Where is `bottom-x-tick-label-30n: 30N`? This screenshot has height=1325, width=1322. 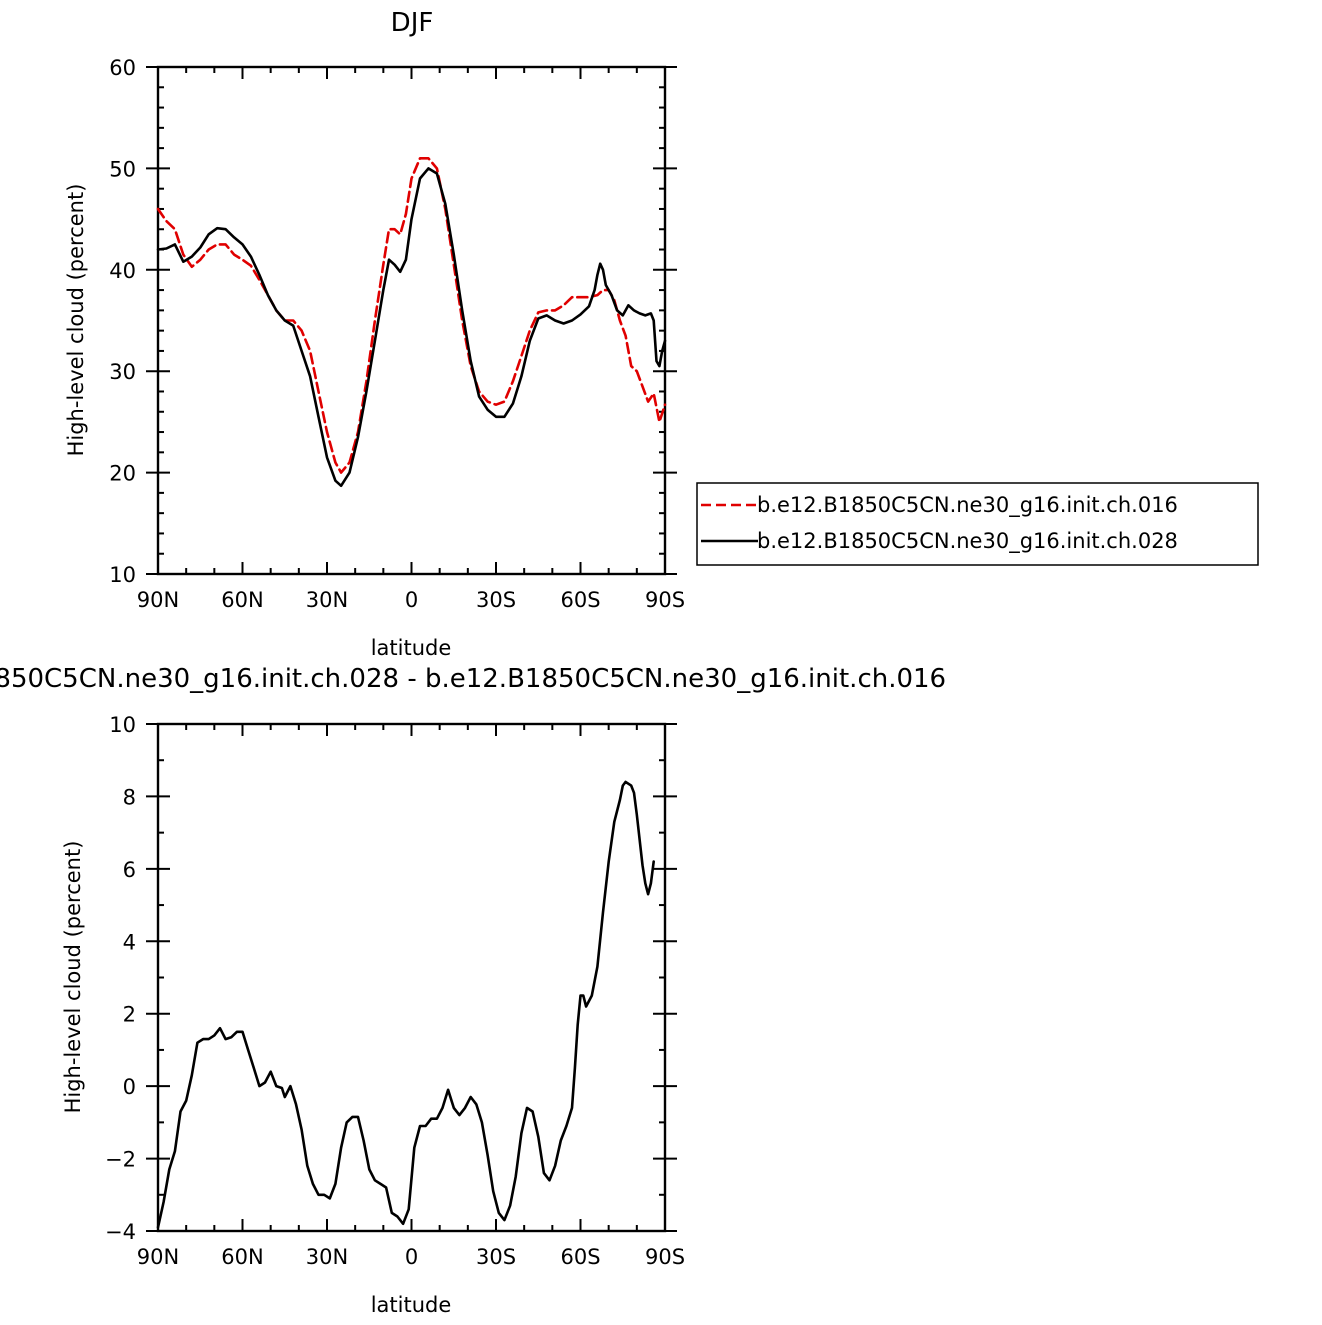 bottom-x-tick-label-30n: 30N is located at coordinates (327, 1257).